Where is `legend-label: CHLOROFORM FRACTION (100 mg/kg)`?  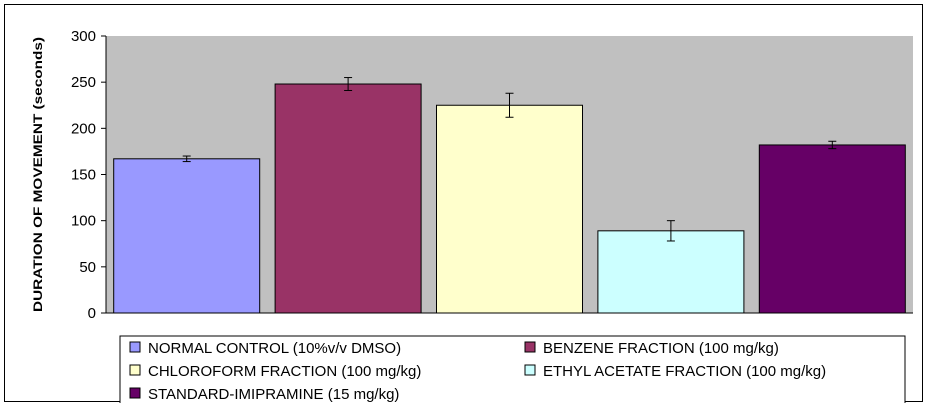
legend-label: CHLOROFORM FRACTION (100 mg/kg) is located at coordinates (284, 371).